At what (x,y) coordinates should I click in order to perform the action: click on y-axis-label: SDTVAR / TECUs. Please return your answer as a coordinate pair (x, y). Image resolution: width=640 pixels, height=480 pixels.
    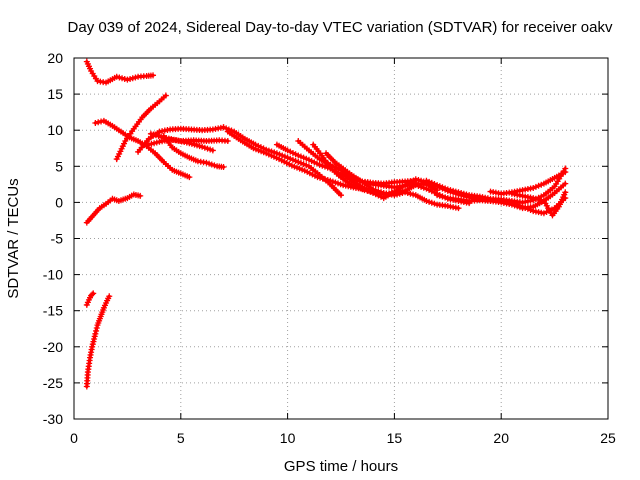
    Looking at the image, I should click on (13, 238).